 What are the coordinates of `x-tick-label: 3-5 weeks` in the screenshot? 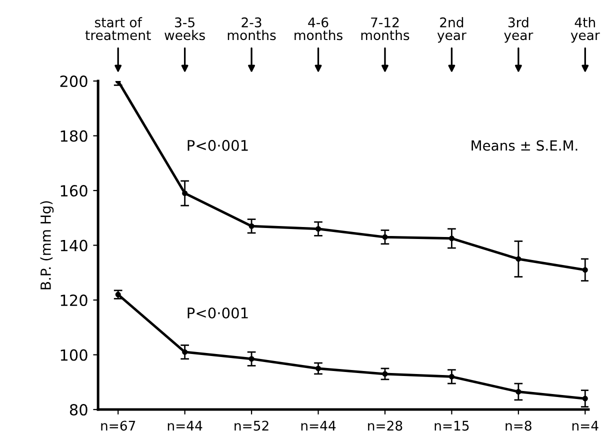 It's located at (184, 28).